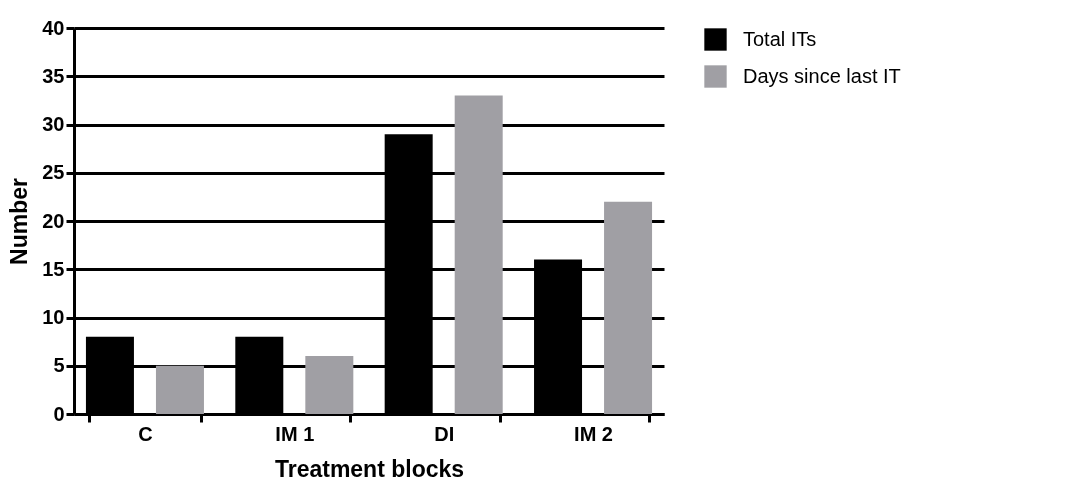  Describe the element at coordinates (53, 268) in the screenshot. I see `y-tick-label: 15` at that location.